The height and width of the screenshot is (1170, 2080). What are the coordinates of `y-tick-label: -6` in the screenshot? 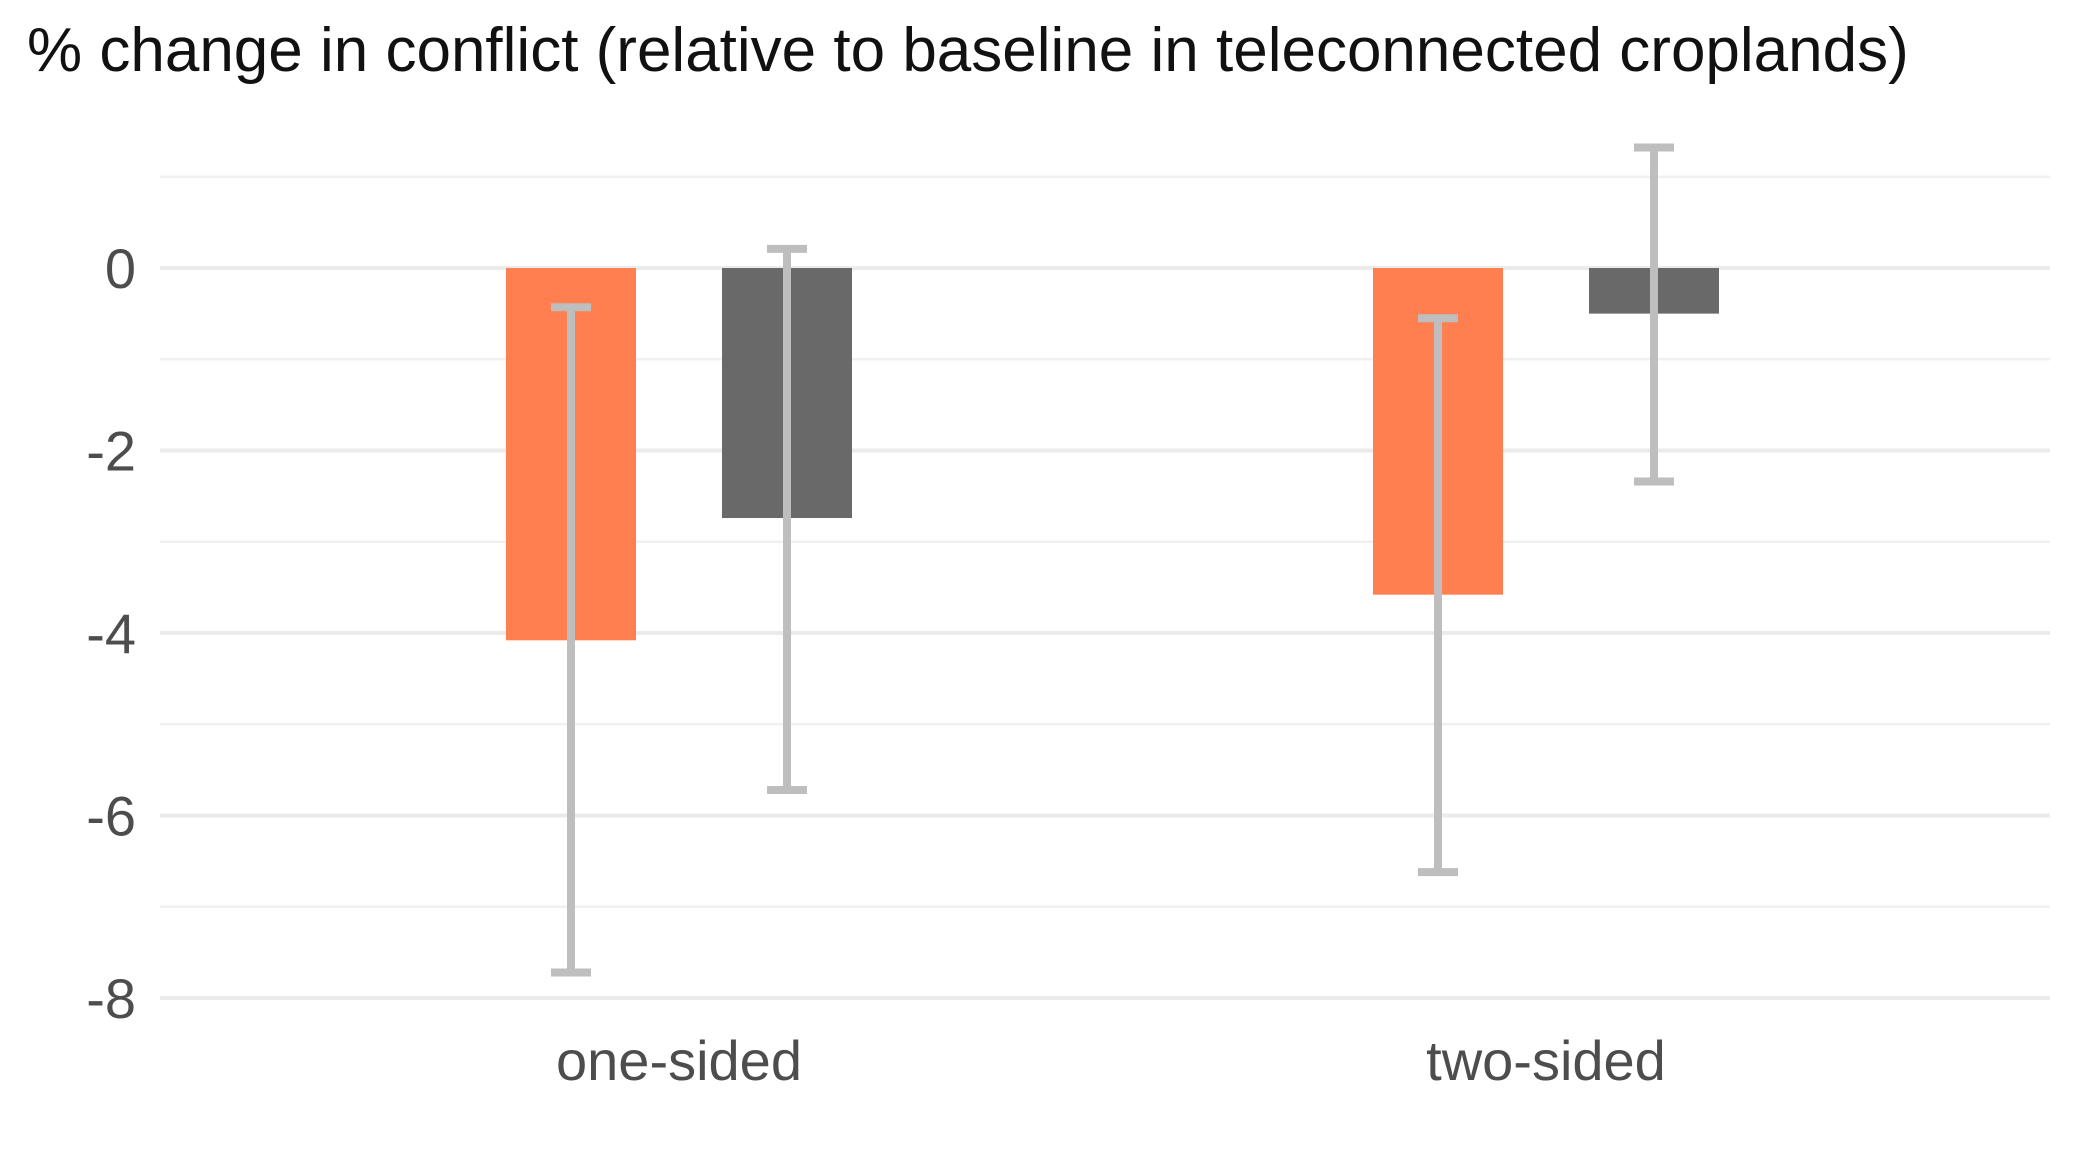 It's located at (111, 816).